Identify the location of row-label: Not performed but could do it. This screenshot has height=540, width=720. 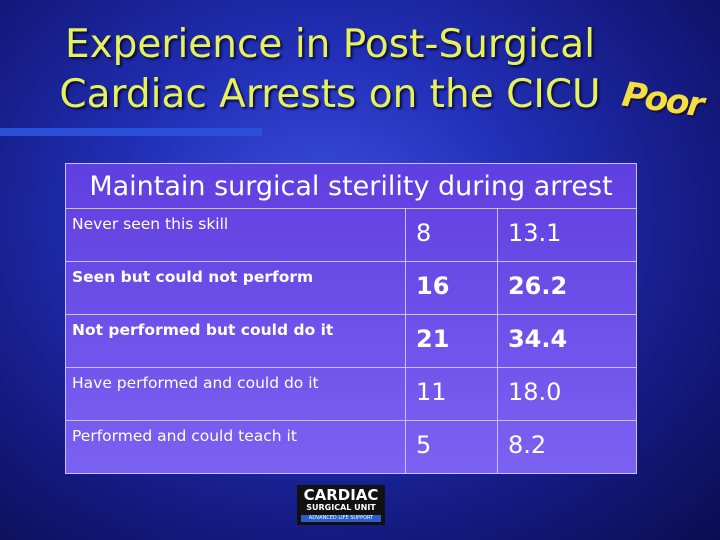
(235, 341).